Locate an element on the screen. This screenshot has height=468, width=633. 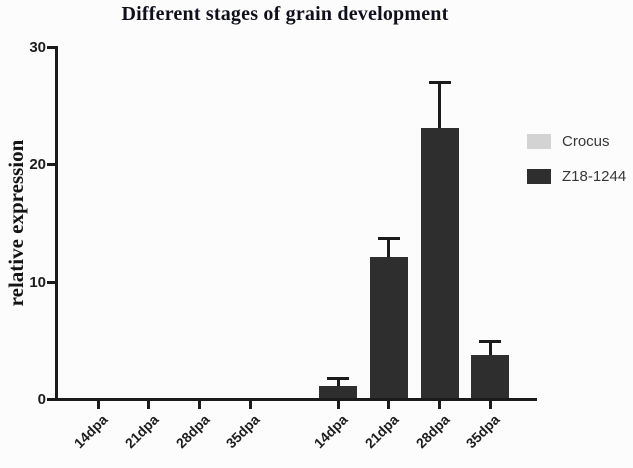
legend: Crocus Z18-1244 is located at coordinates (576, 168).